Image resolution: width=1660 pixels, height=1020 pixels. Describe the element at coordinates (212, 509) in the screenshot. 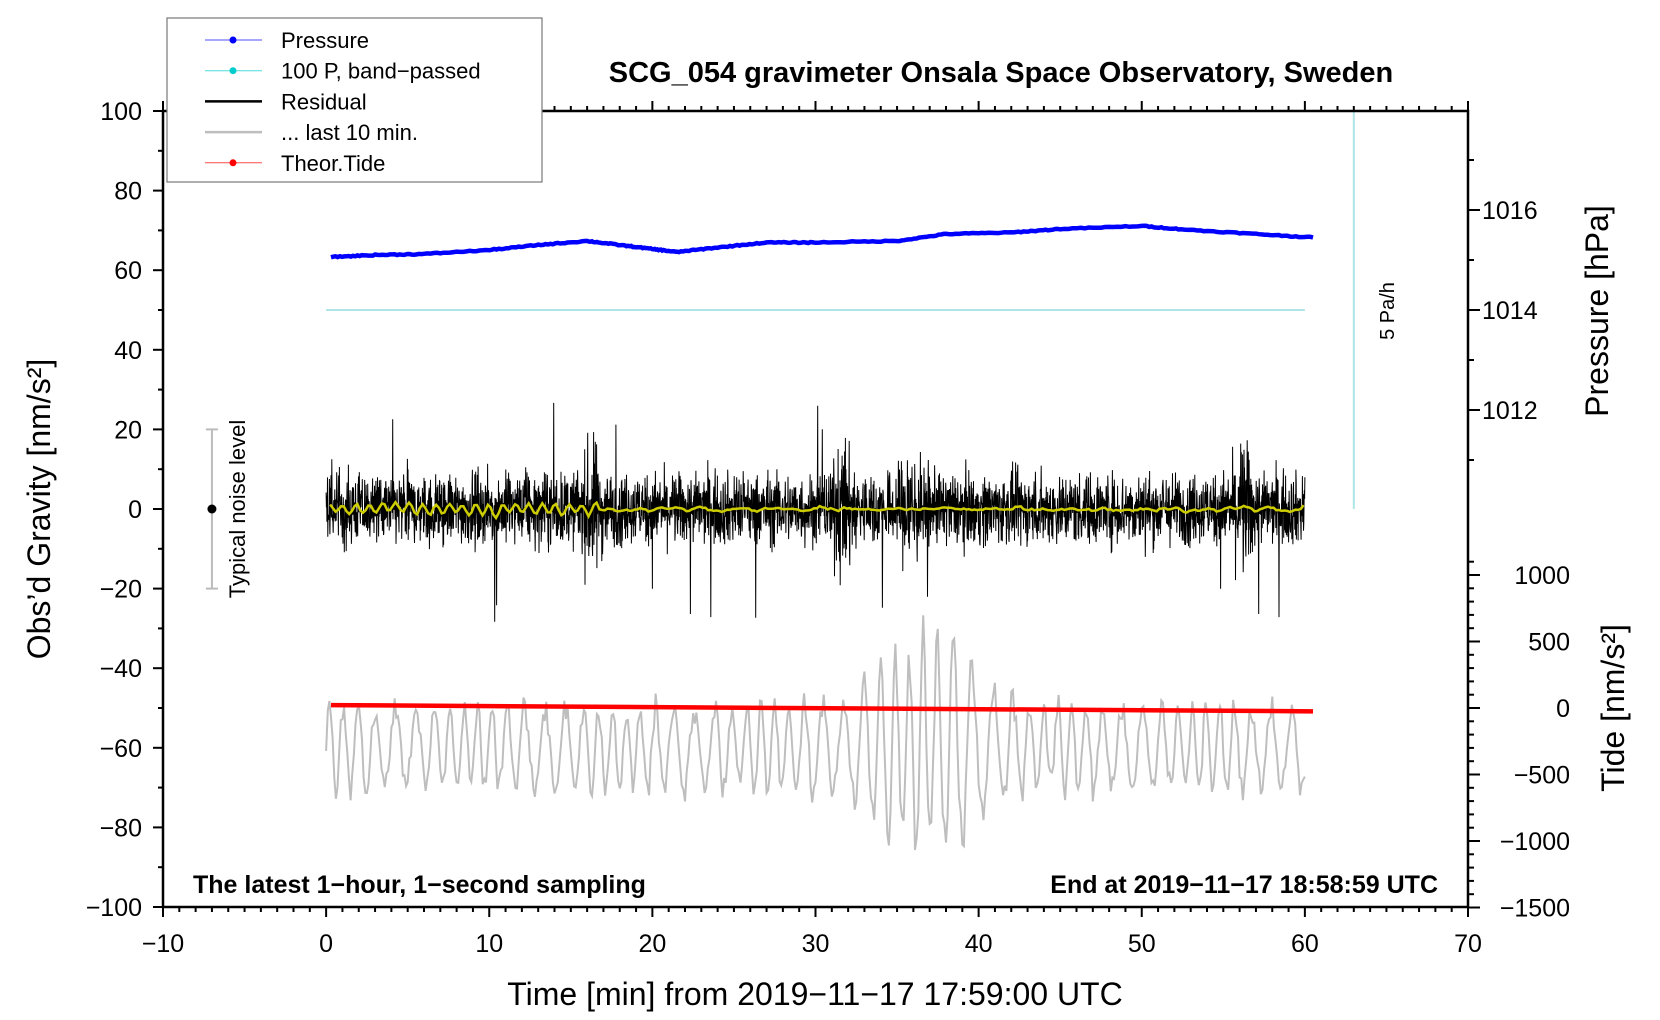

I see `noise-level-dot` at that location.